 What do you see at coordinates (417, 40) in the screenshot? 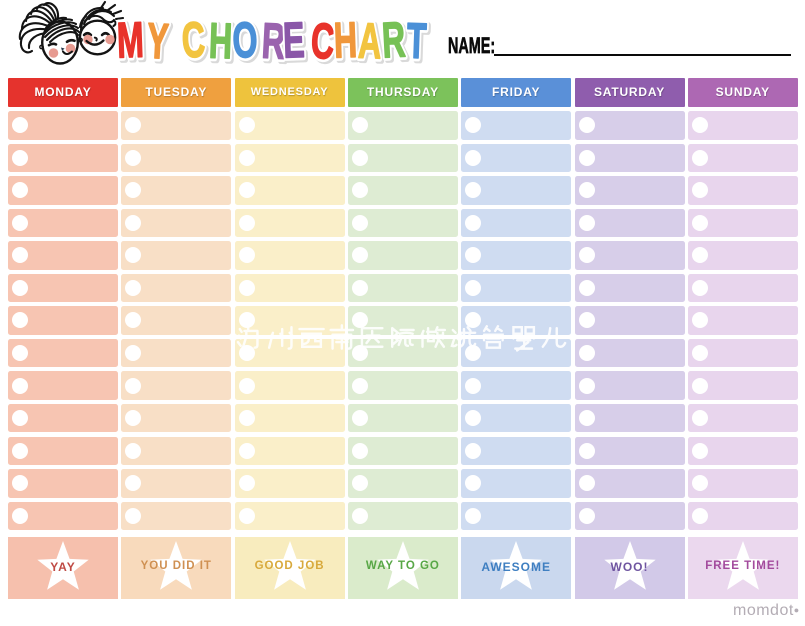
I see `svg-text: T` at bounding box center [417, 40].